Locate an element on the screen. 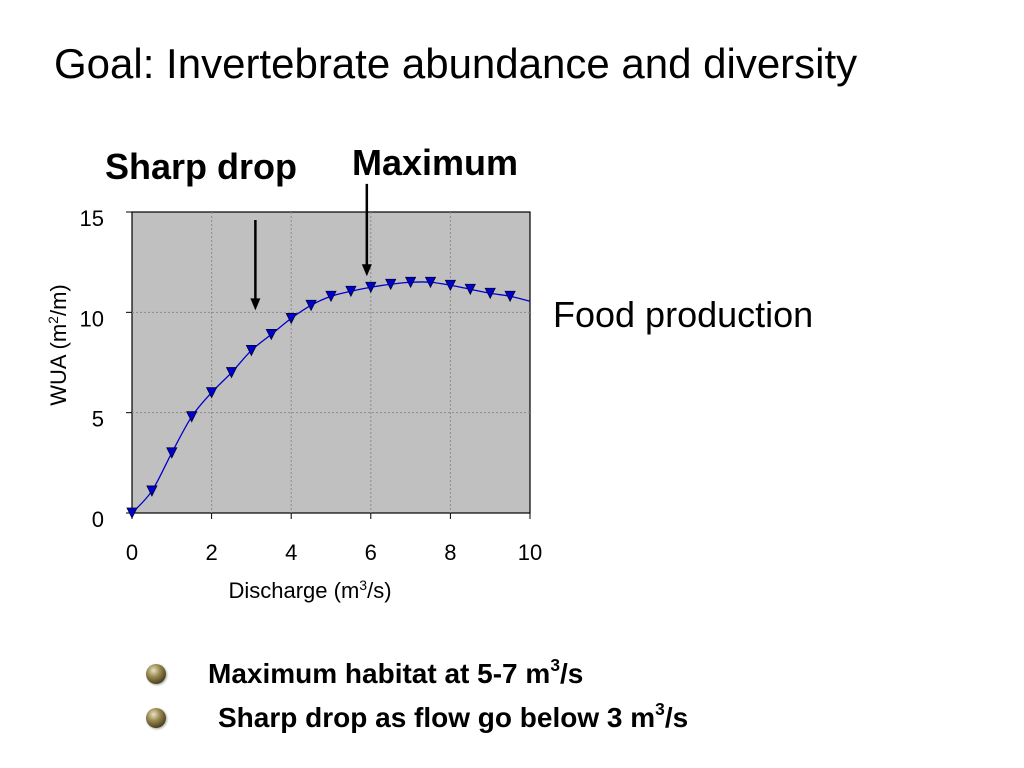  x-tick-label: 2 is located at coordinates (211, 552).